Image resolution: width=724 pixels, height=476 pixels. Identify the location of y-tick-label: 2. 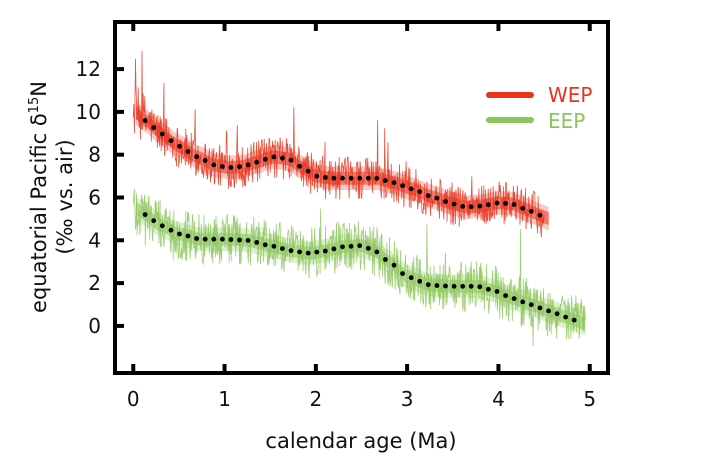
(94, 283).